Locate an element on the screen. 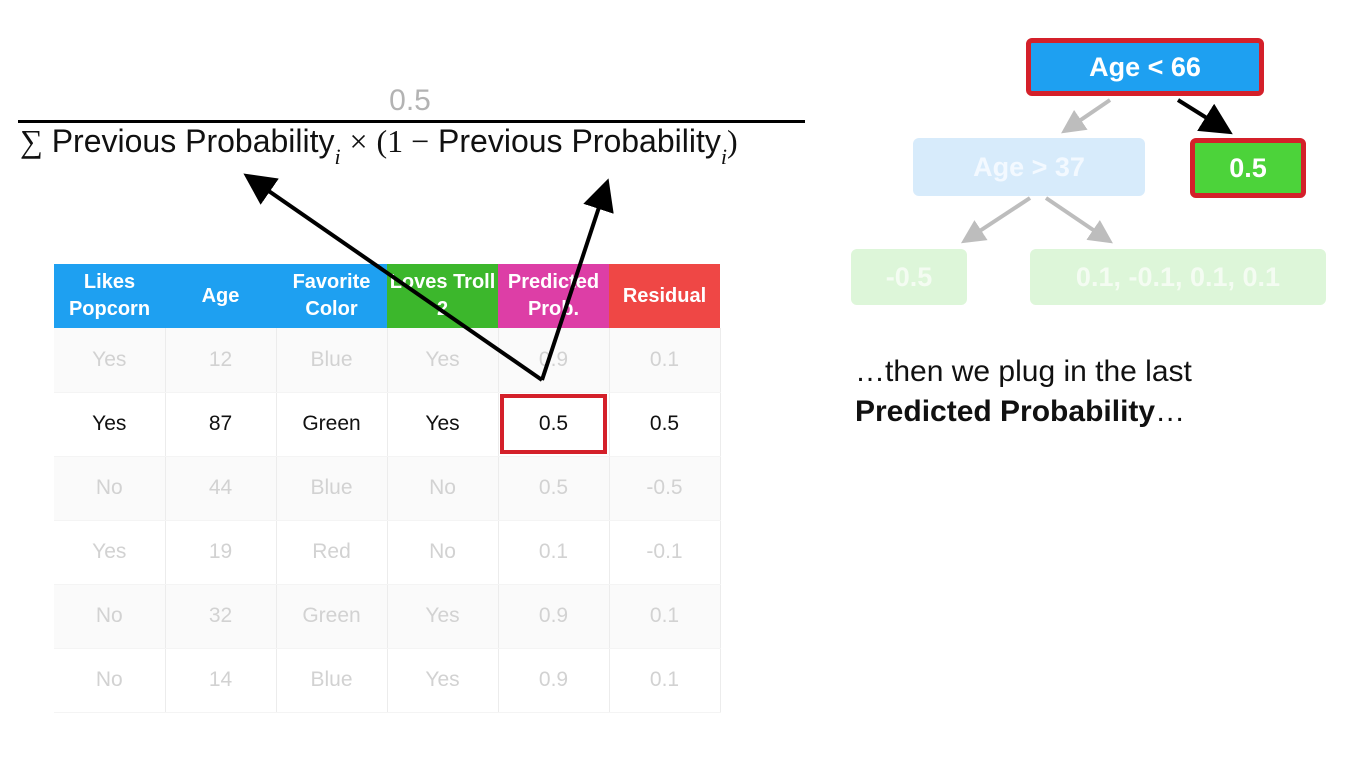 The height and width of the screenshot is (768, 1366). subscript-i-1: i is located at coordinates (337, 156).